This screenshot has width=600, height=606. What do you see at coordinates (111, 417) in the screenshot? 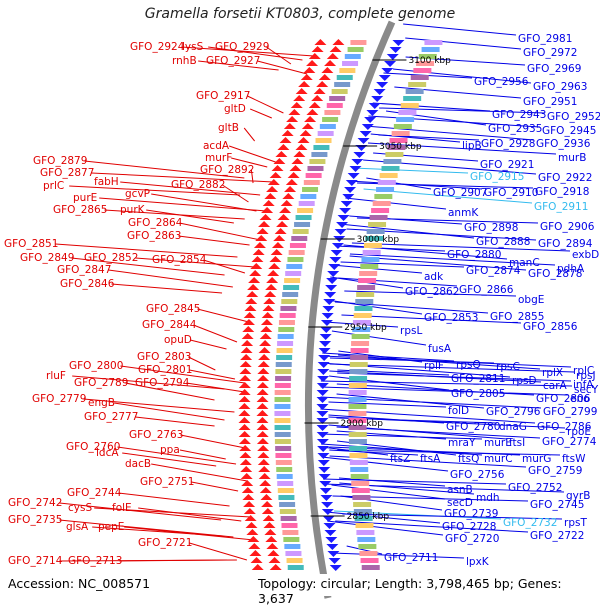
I see `gene-label-left: GFO_2777` at bounding box center [111, 417].